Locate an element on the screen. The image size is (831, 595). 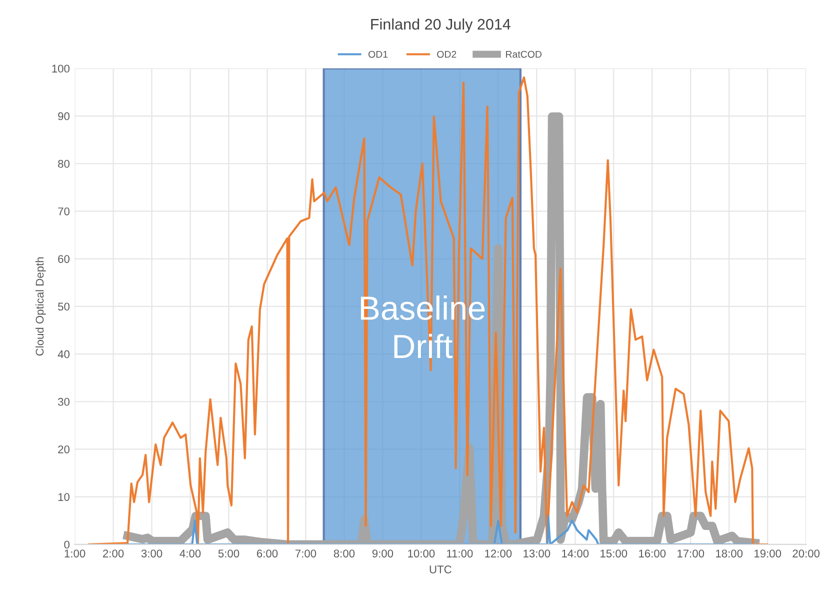
legend-label: OD1 is located at coordinates (378, 54).